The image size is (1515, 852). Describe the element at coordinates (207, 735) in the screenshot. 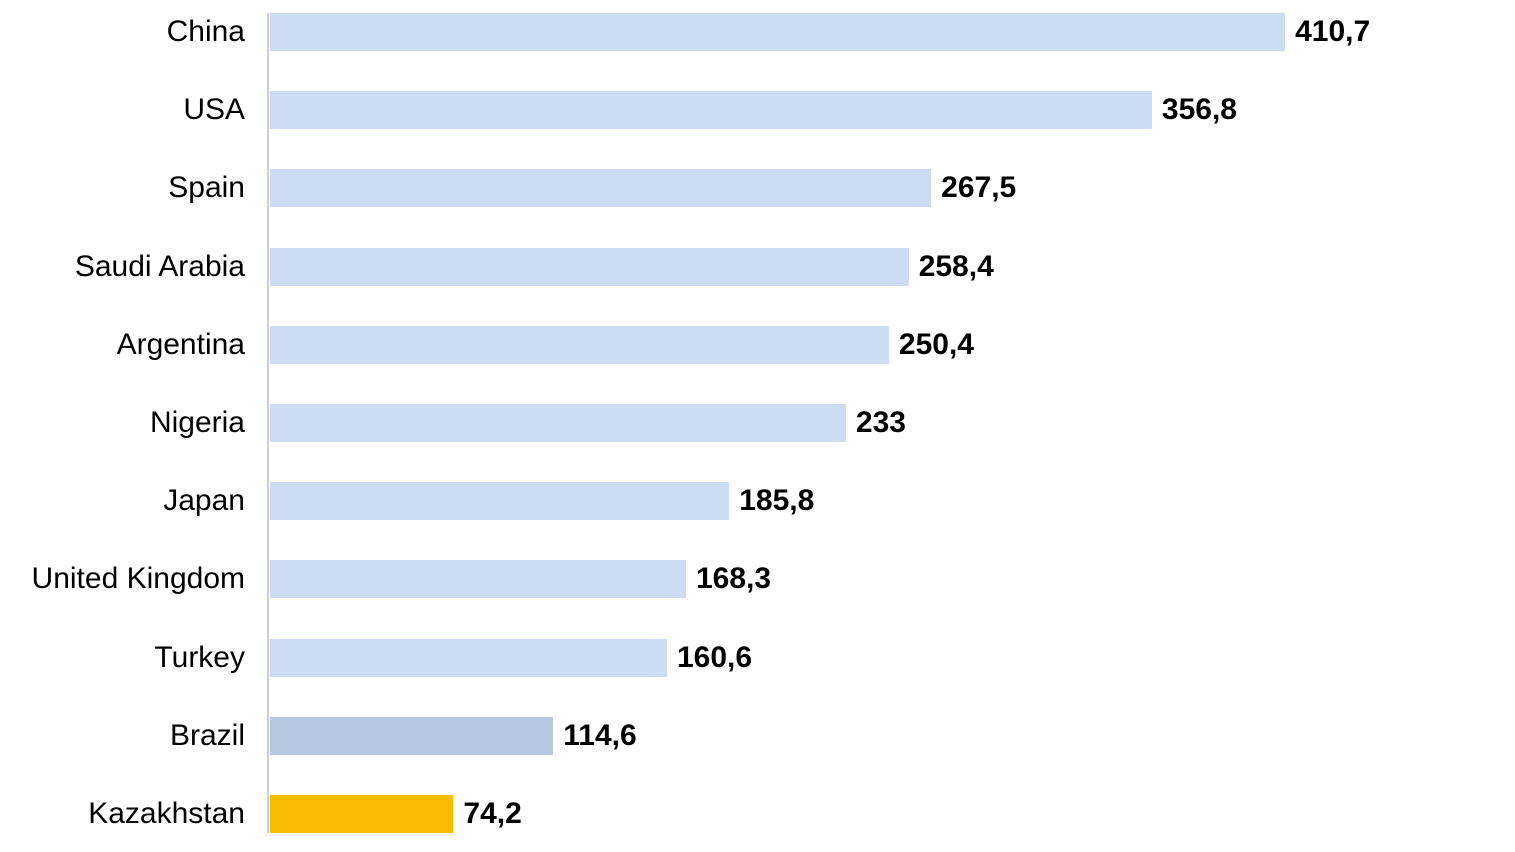

I see `category-label: Brazil` at that location.